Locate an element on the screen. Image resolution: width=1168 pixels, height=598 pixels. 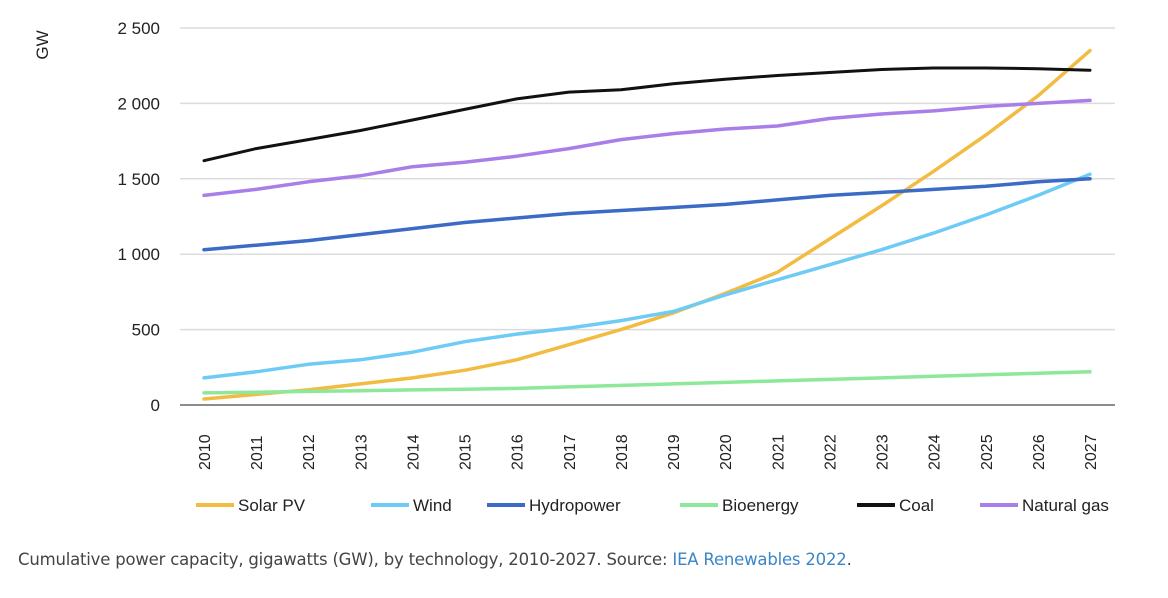
x-tick-label: 2015 is located at coordinates (466, 452).